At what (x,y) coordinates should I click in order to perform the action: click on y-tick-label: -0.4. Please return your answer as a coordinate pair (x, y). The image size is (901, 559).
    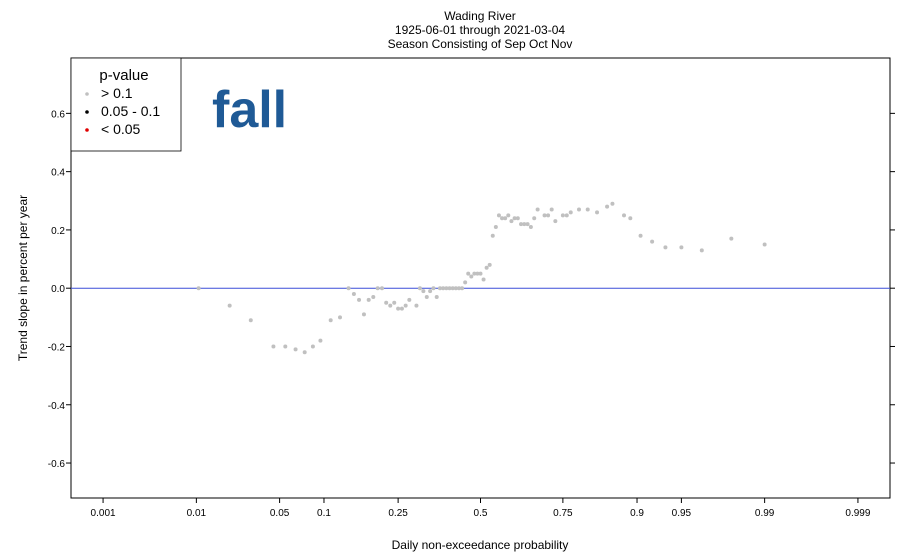
    Looking at the image, I should click on (57, 406).